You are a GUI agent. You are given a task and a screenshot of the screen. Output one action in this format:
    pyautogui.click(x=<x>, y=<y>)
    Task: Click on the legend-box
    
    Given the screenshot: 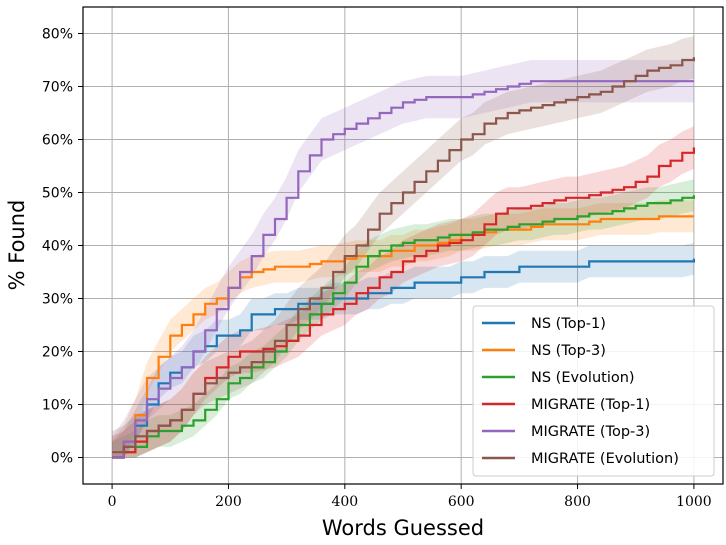 What is the action you would take?
    pyautogui.click(x=593, y=391)
    